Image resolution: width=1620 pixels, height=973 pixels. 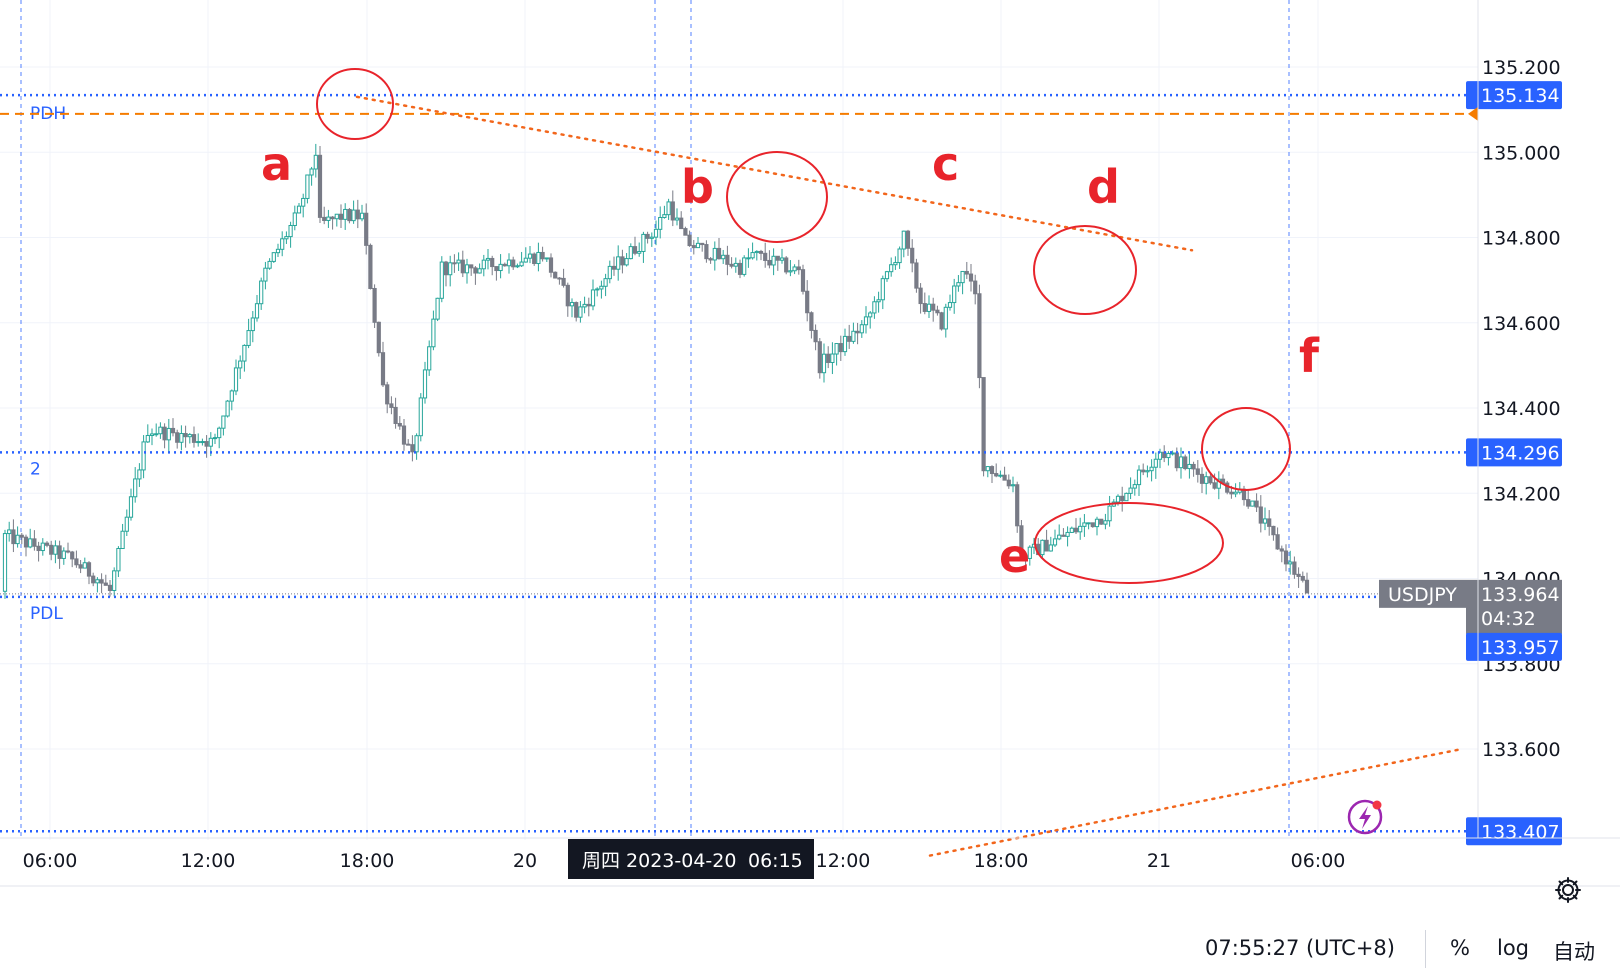 I want to click on level-price-badge, so click(x=1514, y=452).